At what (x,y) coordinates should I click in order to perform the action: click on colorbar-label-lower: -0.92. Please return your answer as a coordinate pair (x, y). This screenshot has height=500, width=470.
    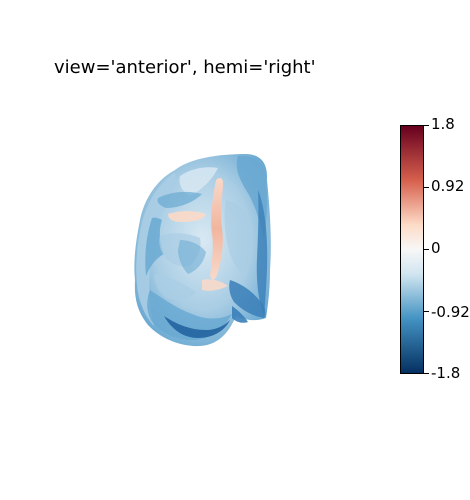
    Looking at the image, I should click on (450, 312).